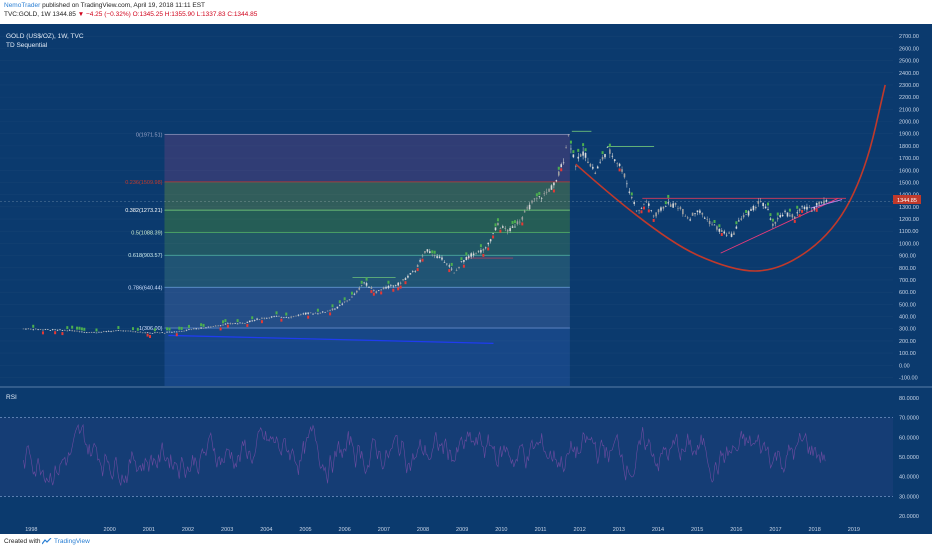  Describe the element at coordinates (904, 366) in the screenshot. I see `price-tick-label: 0.00` at that location.